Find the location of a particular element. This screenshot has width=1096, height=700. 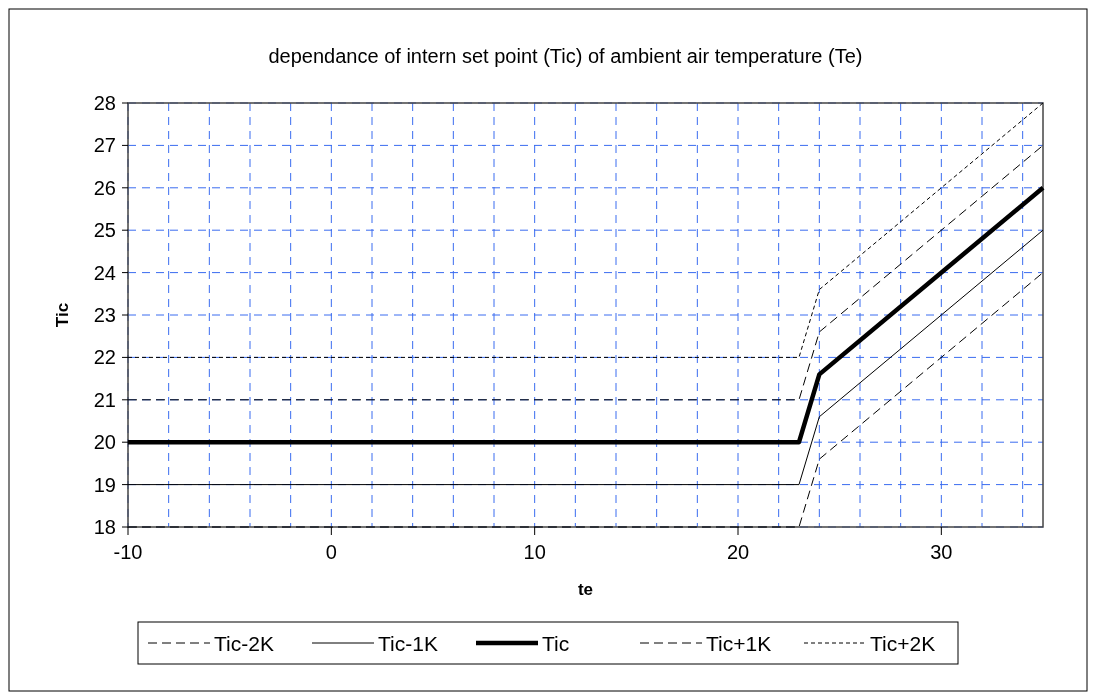

y-tick-label: 20 is located at coordinates (104, 442).